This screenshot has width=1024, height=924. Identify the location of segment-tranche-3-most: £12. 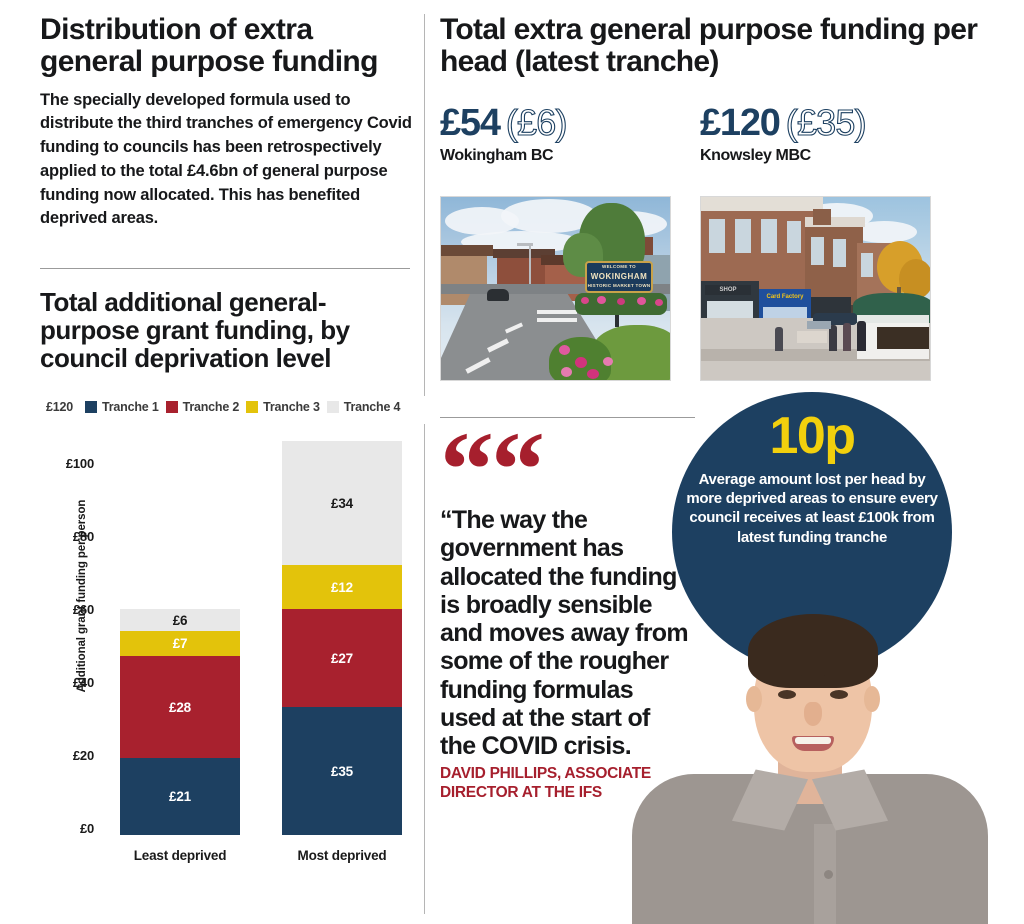
(342, 587).